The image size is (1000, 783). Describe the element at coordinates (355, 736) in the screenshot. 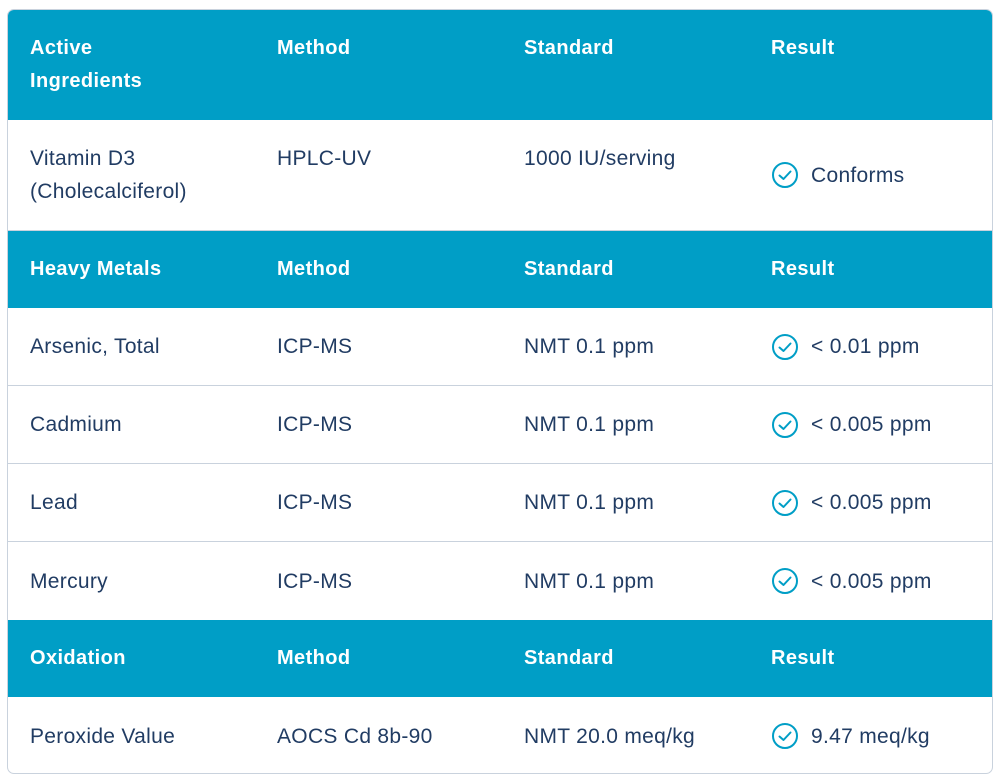

I see `method-value: AOCS Cd 8b-90` at that location.